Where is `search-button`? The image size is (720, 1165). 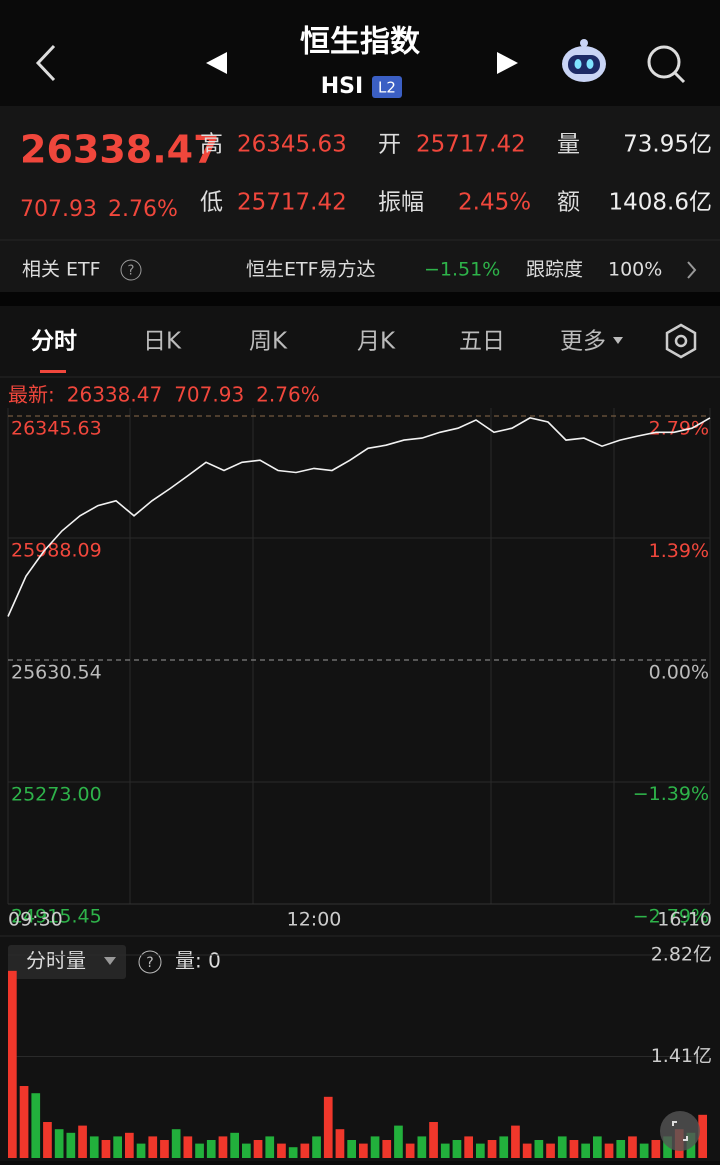
search-button is located at coordinates (666, 64).